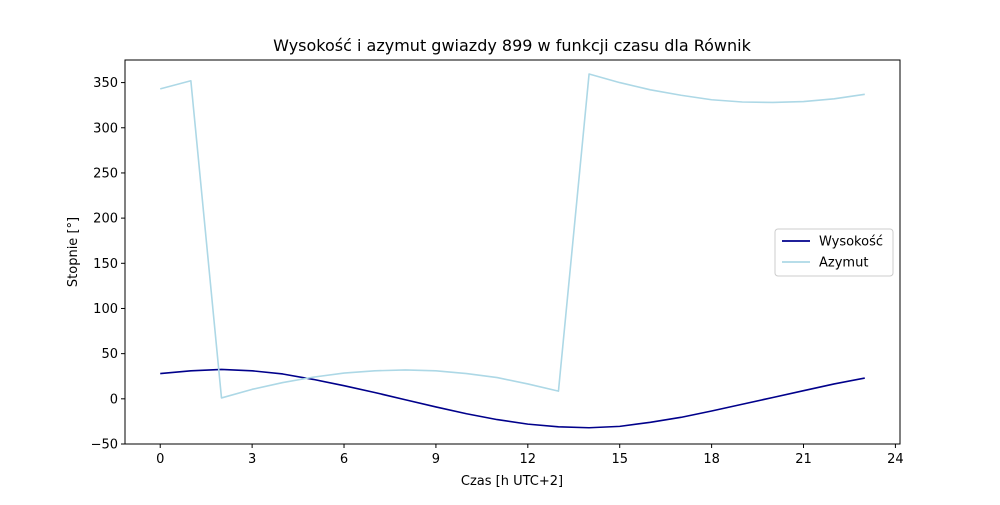 This screenshot has width=1000, height=505. I want to click on x-tick-label: 24, so click(895, 459).